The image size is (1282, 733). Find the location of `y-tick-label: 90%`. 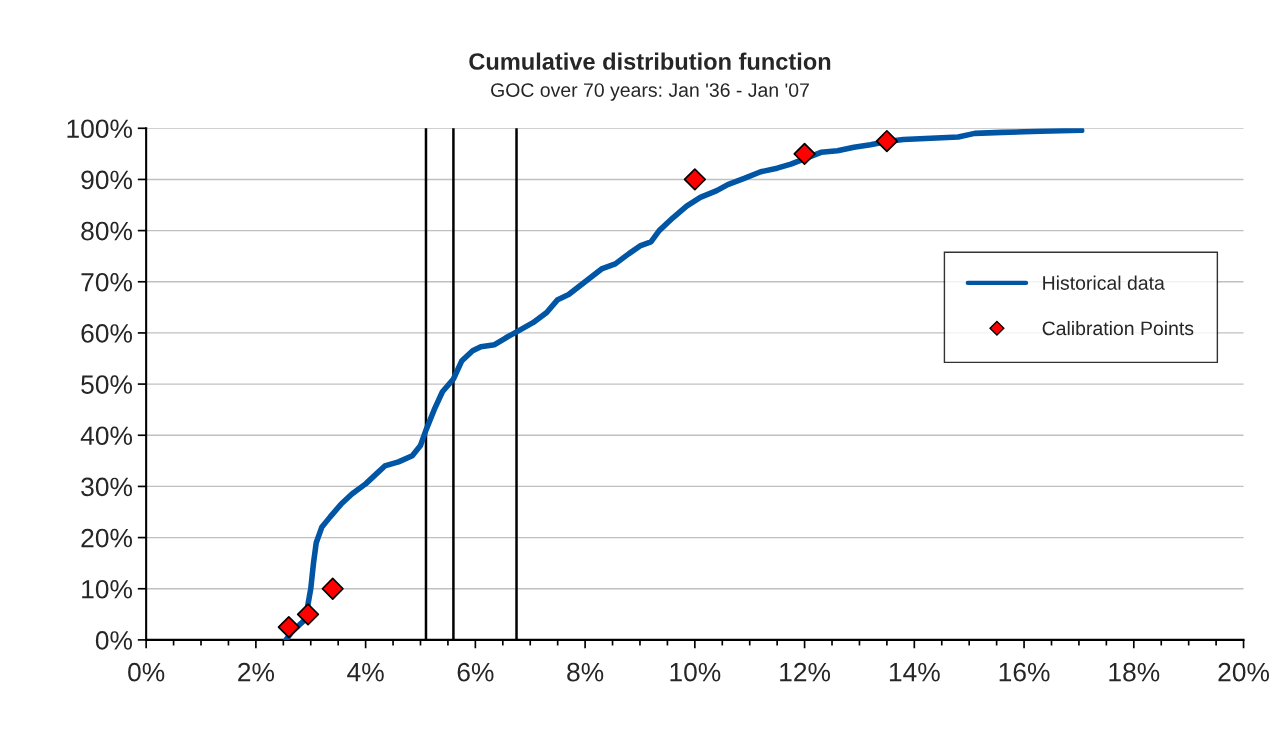

y-tick-label: 90% is located at coordinates (107, 180).